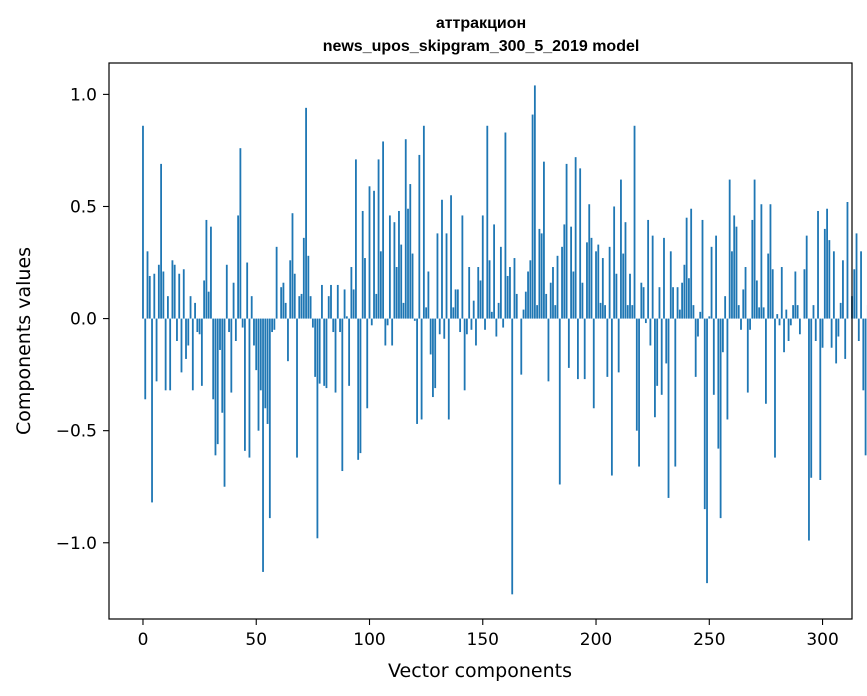 The width and height of the screenshot is (867, 696). I want to click on x-tick-label: 300, so click(822, 640).